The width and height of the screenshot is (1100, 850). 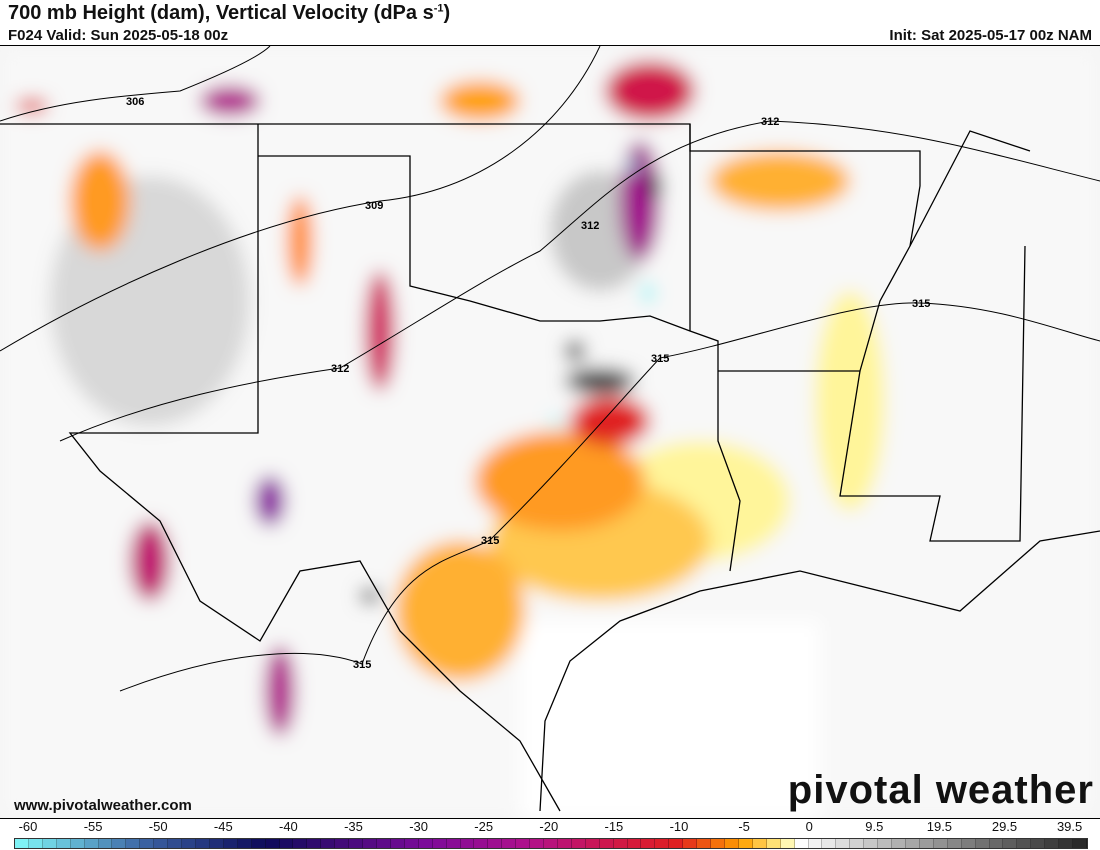 I want to click on colorbar-tick-label: 19.5, so click(x=939, y=826).